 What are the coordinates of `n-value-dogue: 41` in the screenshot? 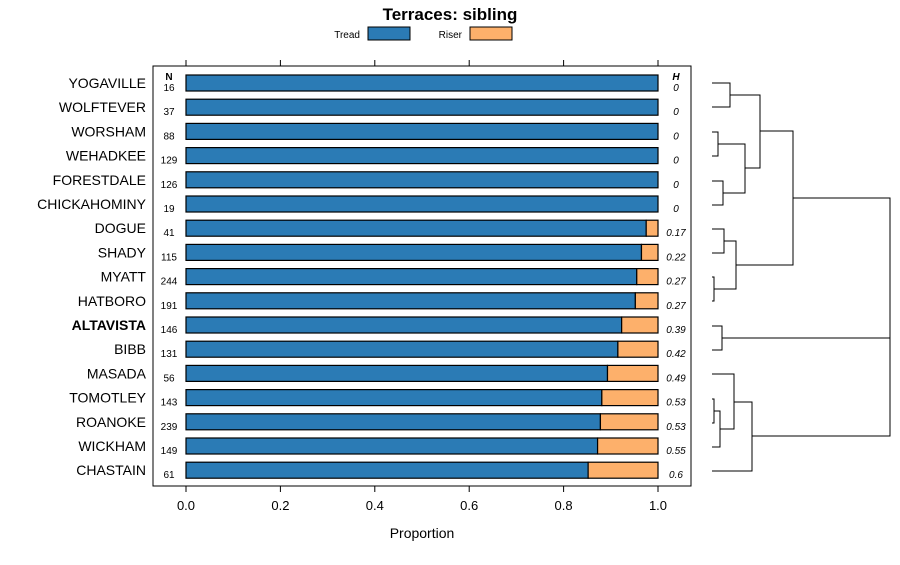 It's located at (169, 233).